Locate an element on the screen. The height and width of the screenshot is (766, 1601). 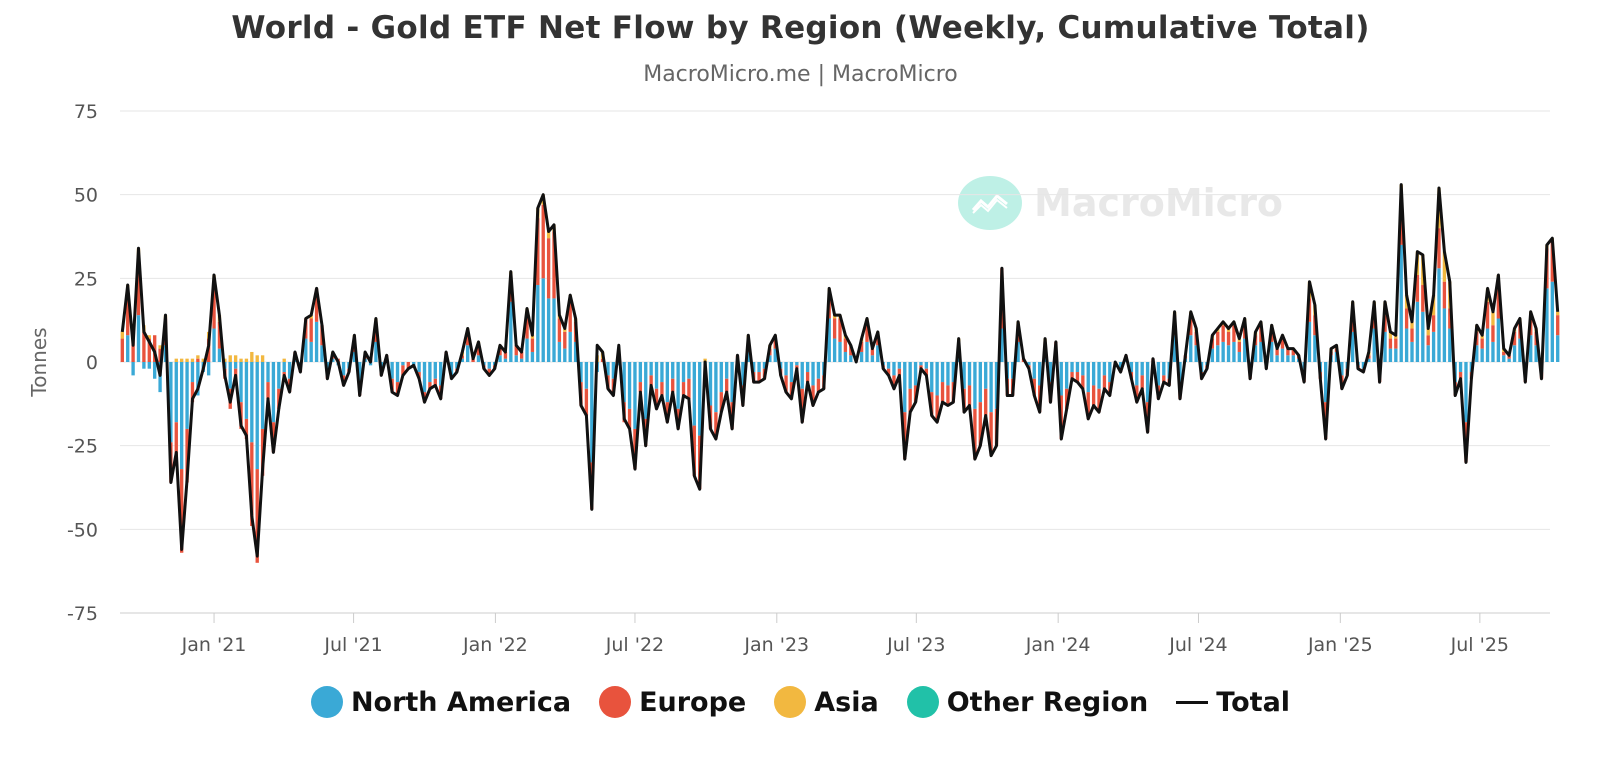
watermark: MacroMicro is located at coordinates (1120, 203).